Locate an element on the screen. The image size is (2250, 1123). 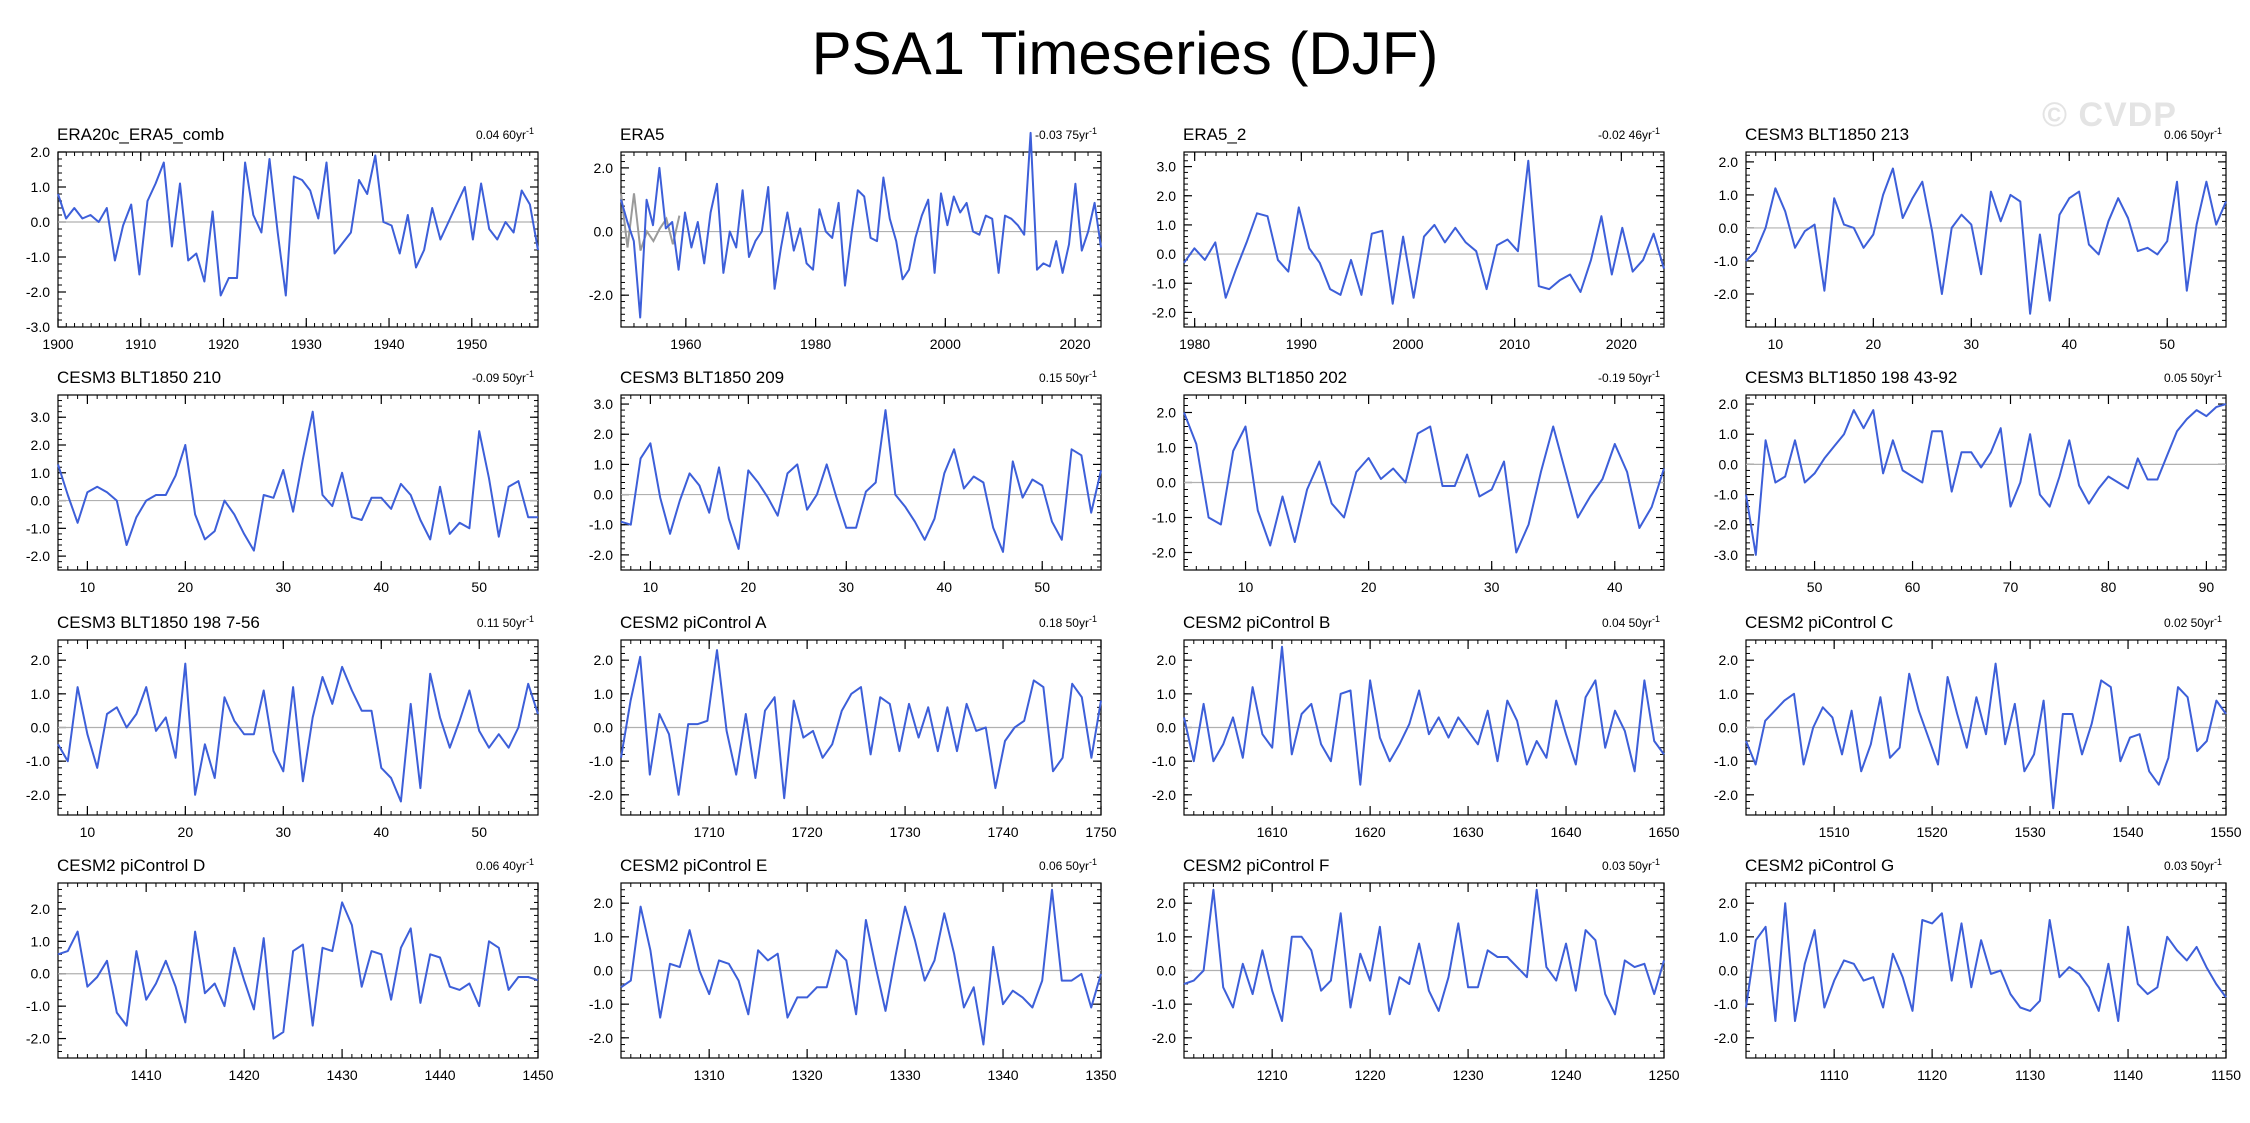
x-tick-label: 1950 is located at coordinates (471, 344).